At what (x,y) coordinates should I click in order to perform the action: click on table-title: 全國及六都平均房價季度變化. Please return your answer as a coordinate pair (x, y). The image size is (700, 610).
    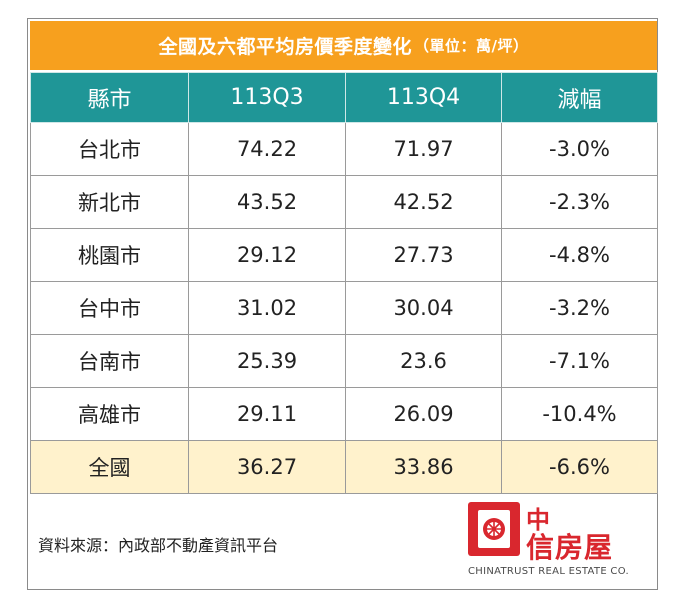
    Looking at the image, I should click on (285, 47).